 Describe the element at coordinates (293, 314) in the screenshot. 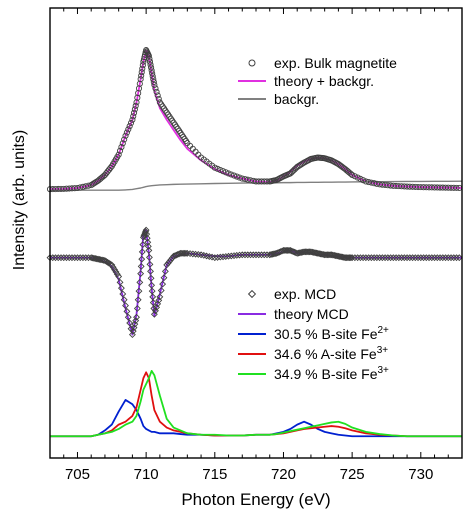

I see `legend-item: theory MCD` at that location.